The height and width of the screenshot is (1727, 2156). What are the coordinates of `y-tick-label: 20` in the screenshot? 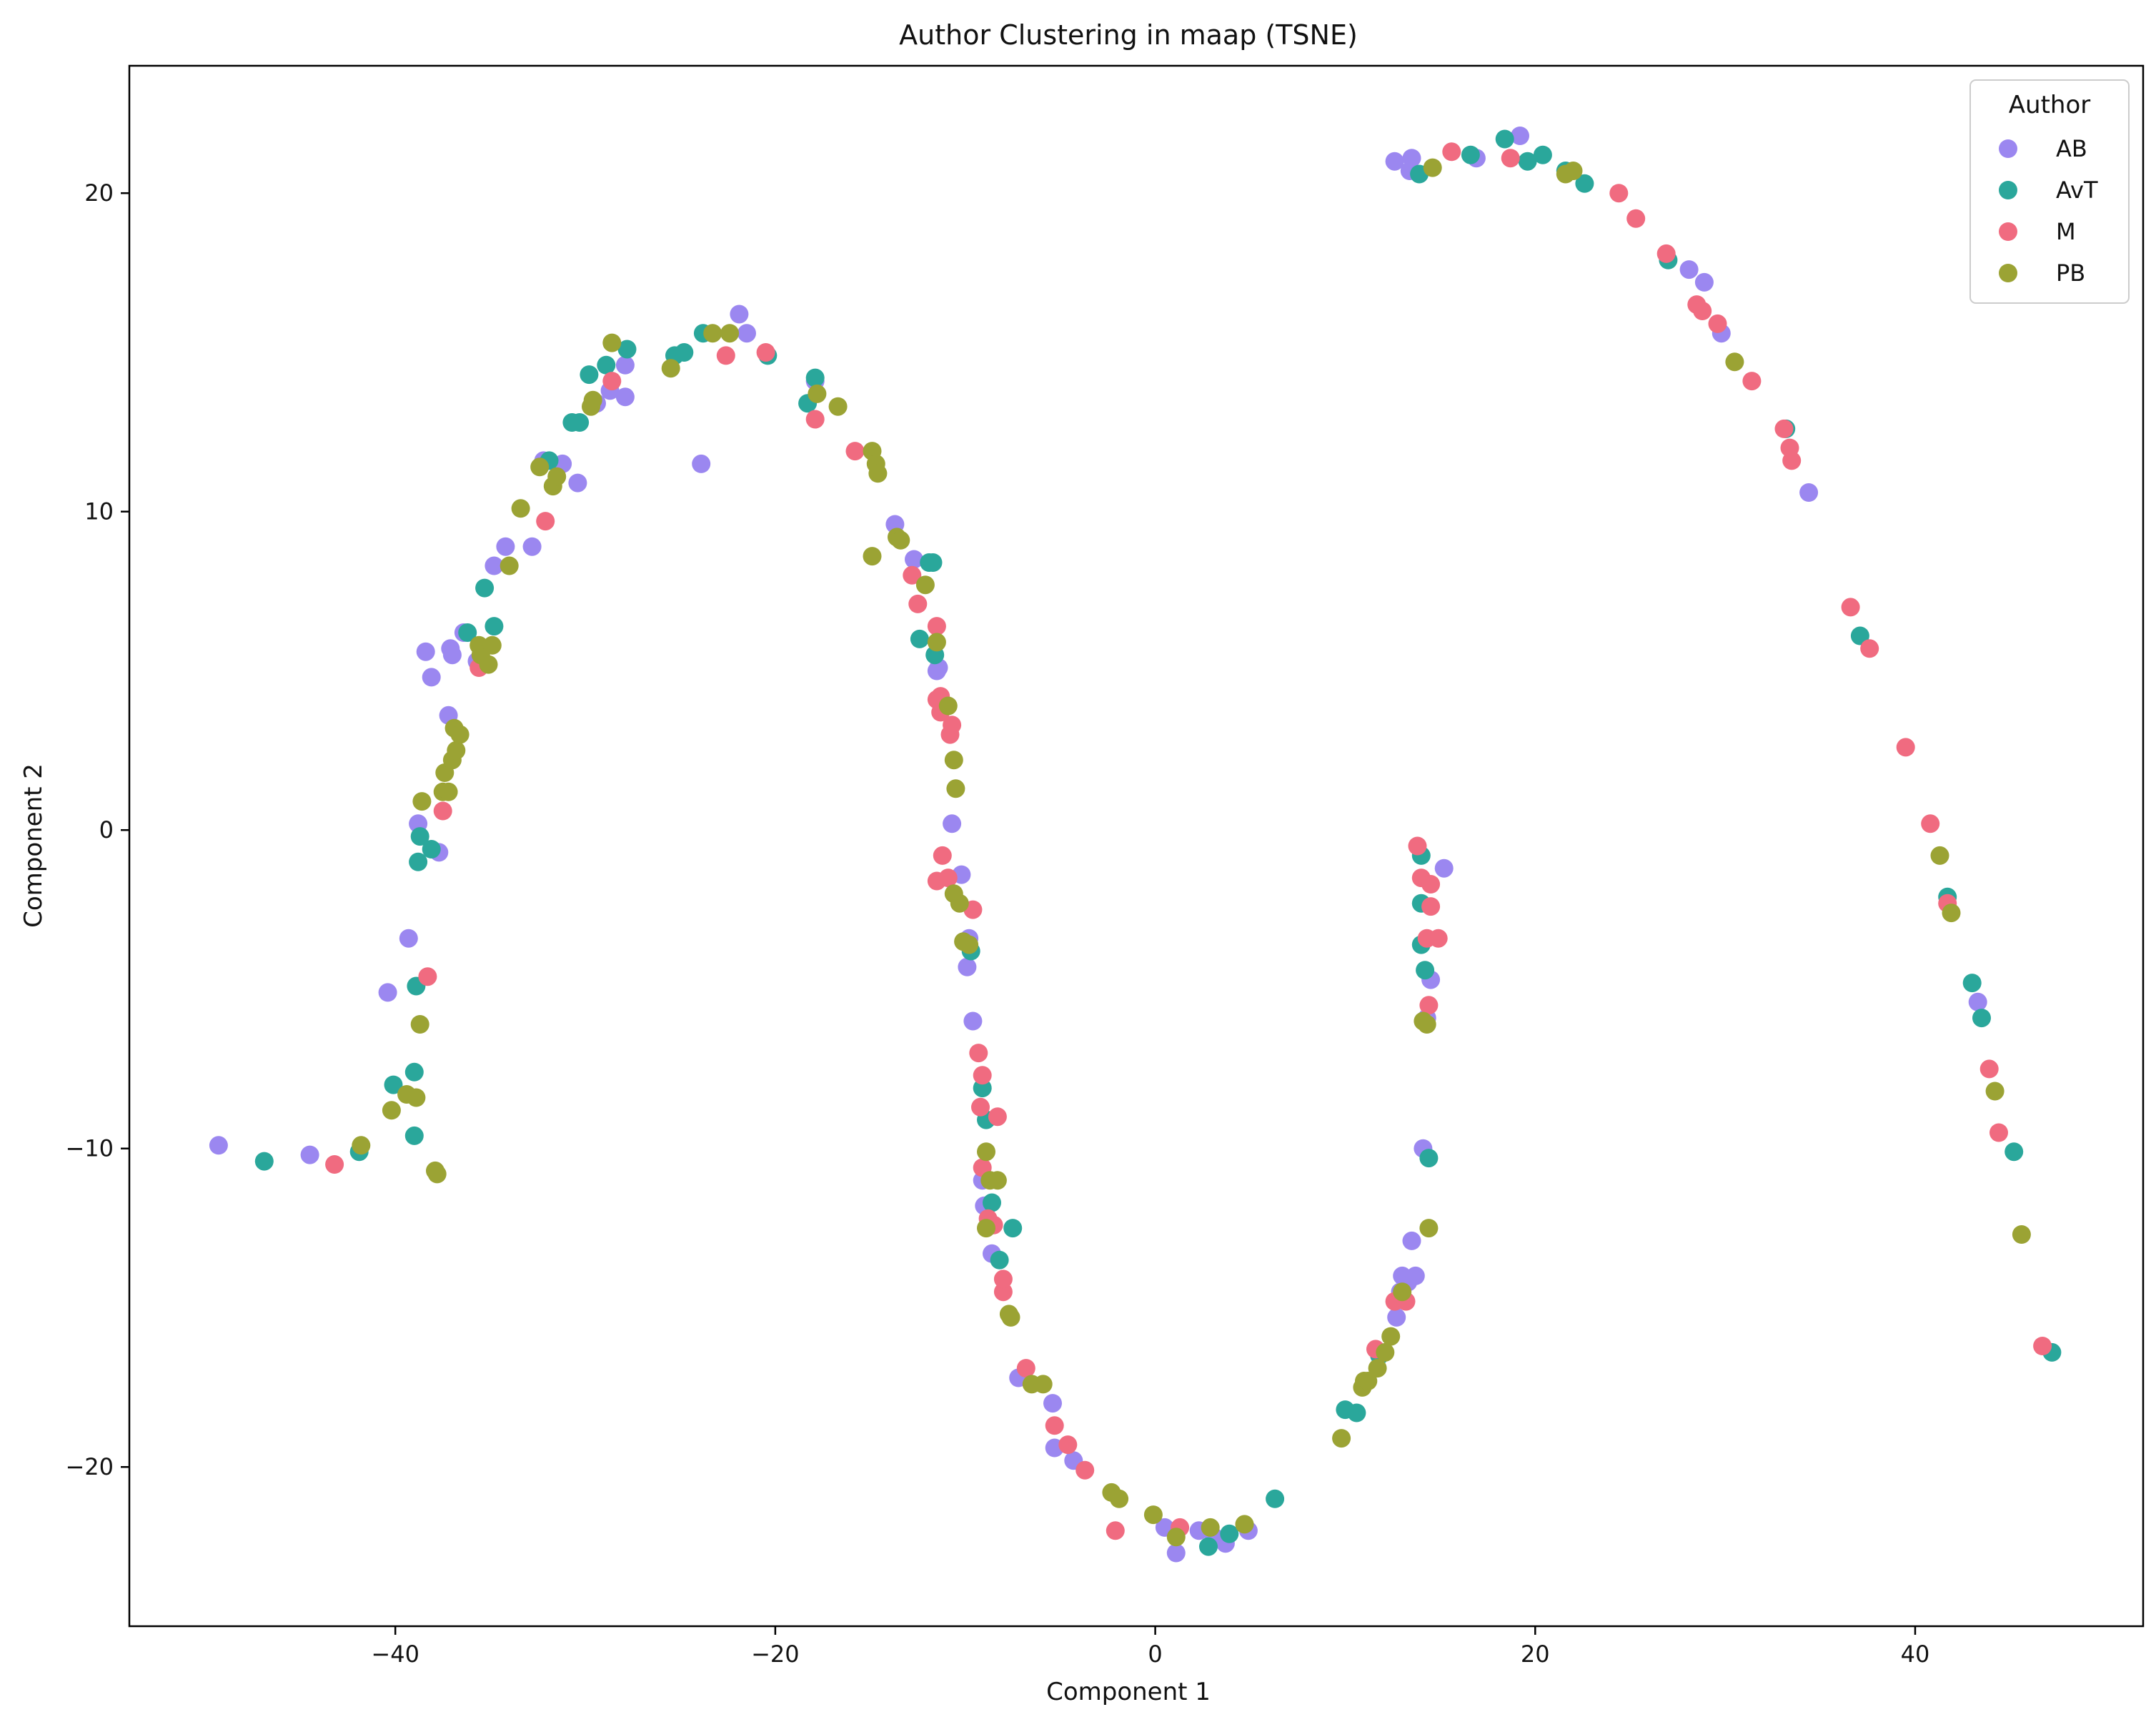 It's located at (99, 193).